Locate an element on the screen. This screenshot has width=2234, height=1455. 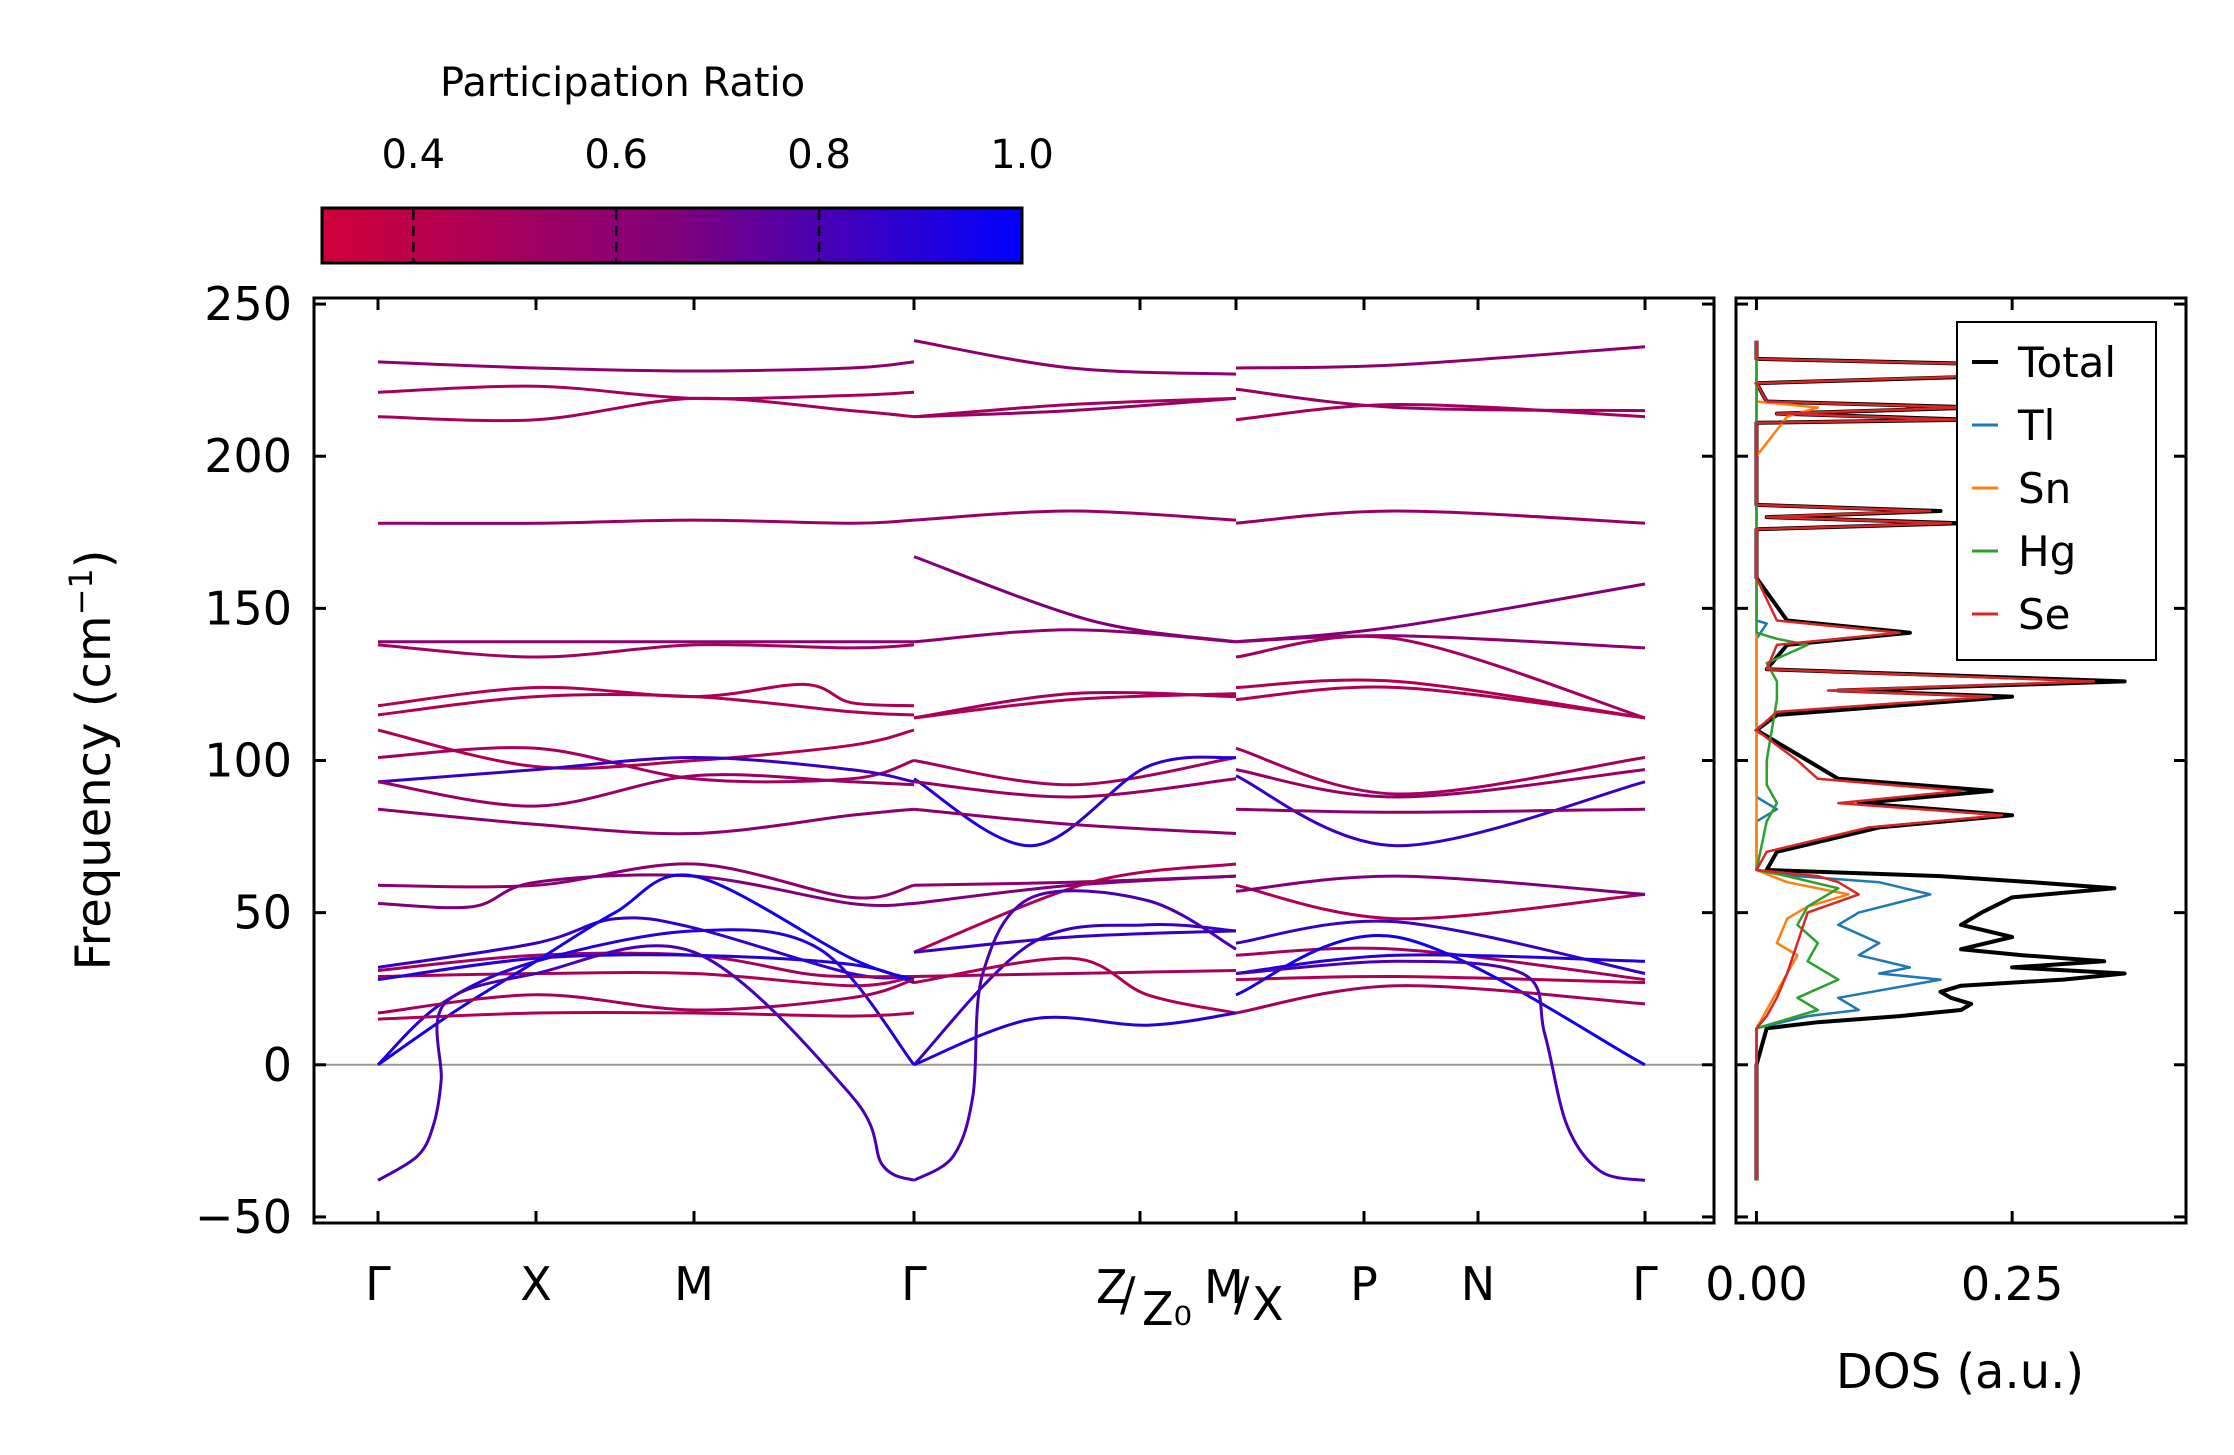
y-tick-label: 150 is located at coordinates (248, 608).